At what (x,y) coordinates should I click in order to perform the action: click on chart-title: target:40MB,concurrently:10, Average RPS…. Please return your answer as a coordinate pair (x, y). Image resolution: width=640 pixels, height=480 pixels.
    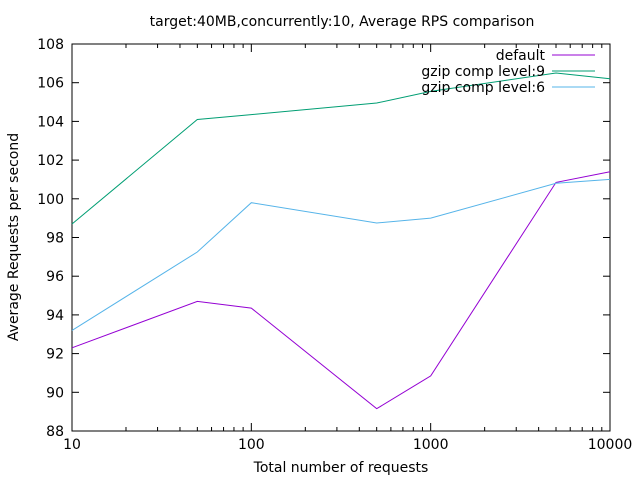
    Looking at the image, I should click on (342, 22).